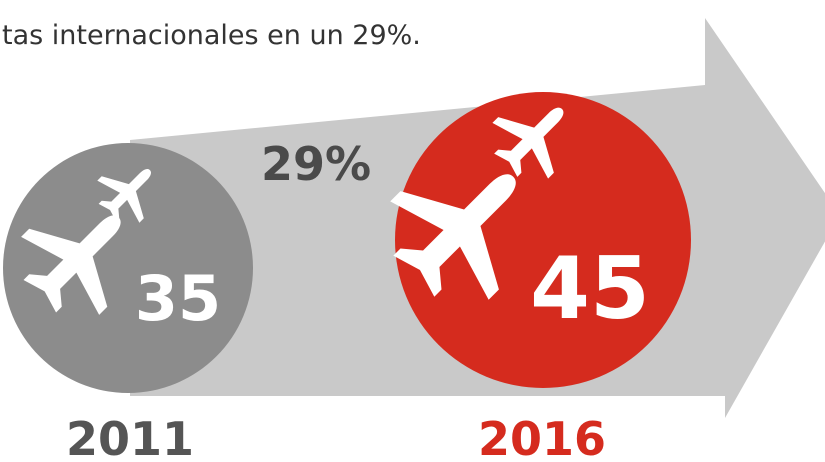 The width and height of the screenshot is (825, 462). What do you see at coordinates (542, 437) in the screenshot?
I see `year-2016: 2016` at bounding box center [542, 437].